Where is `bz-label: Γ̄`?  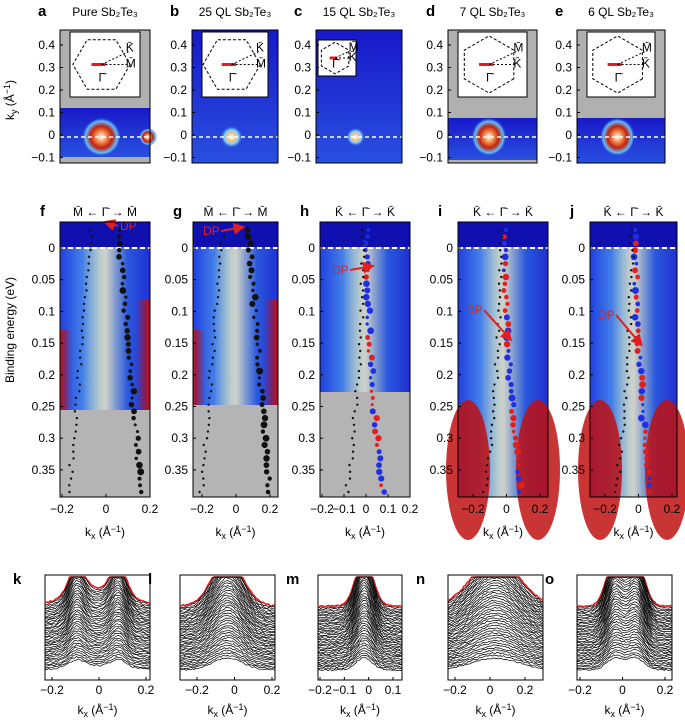 bz-label: Γ̄ is located at coordinates (336, 64).